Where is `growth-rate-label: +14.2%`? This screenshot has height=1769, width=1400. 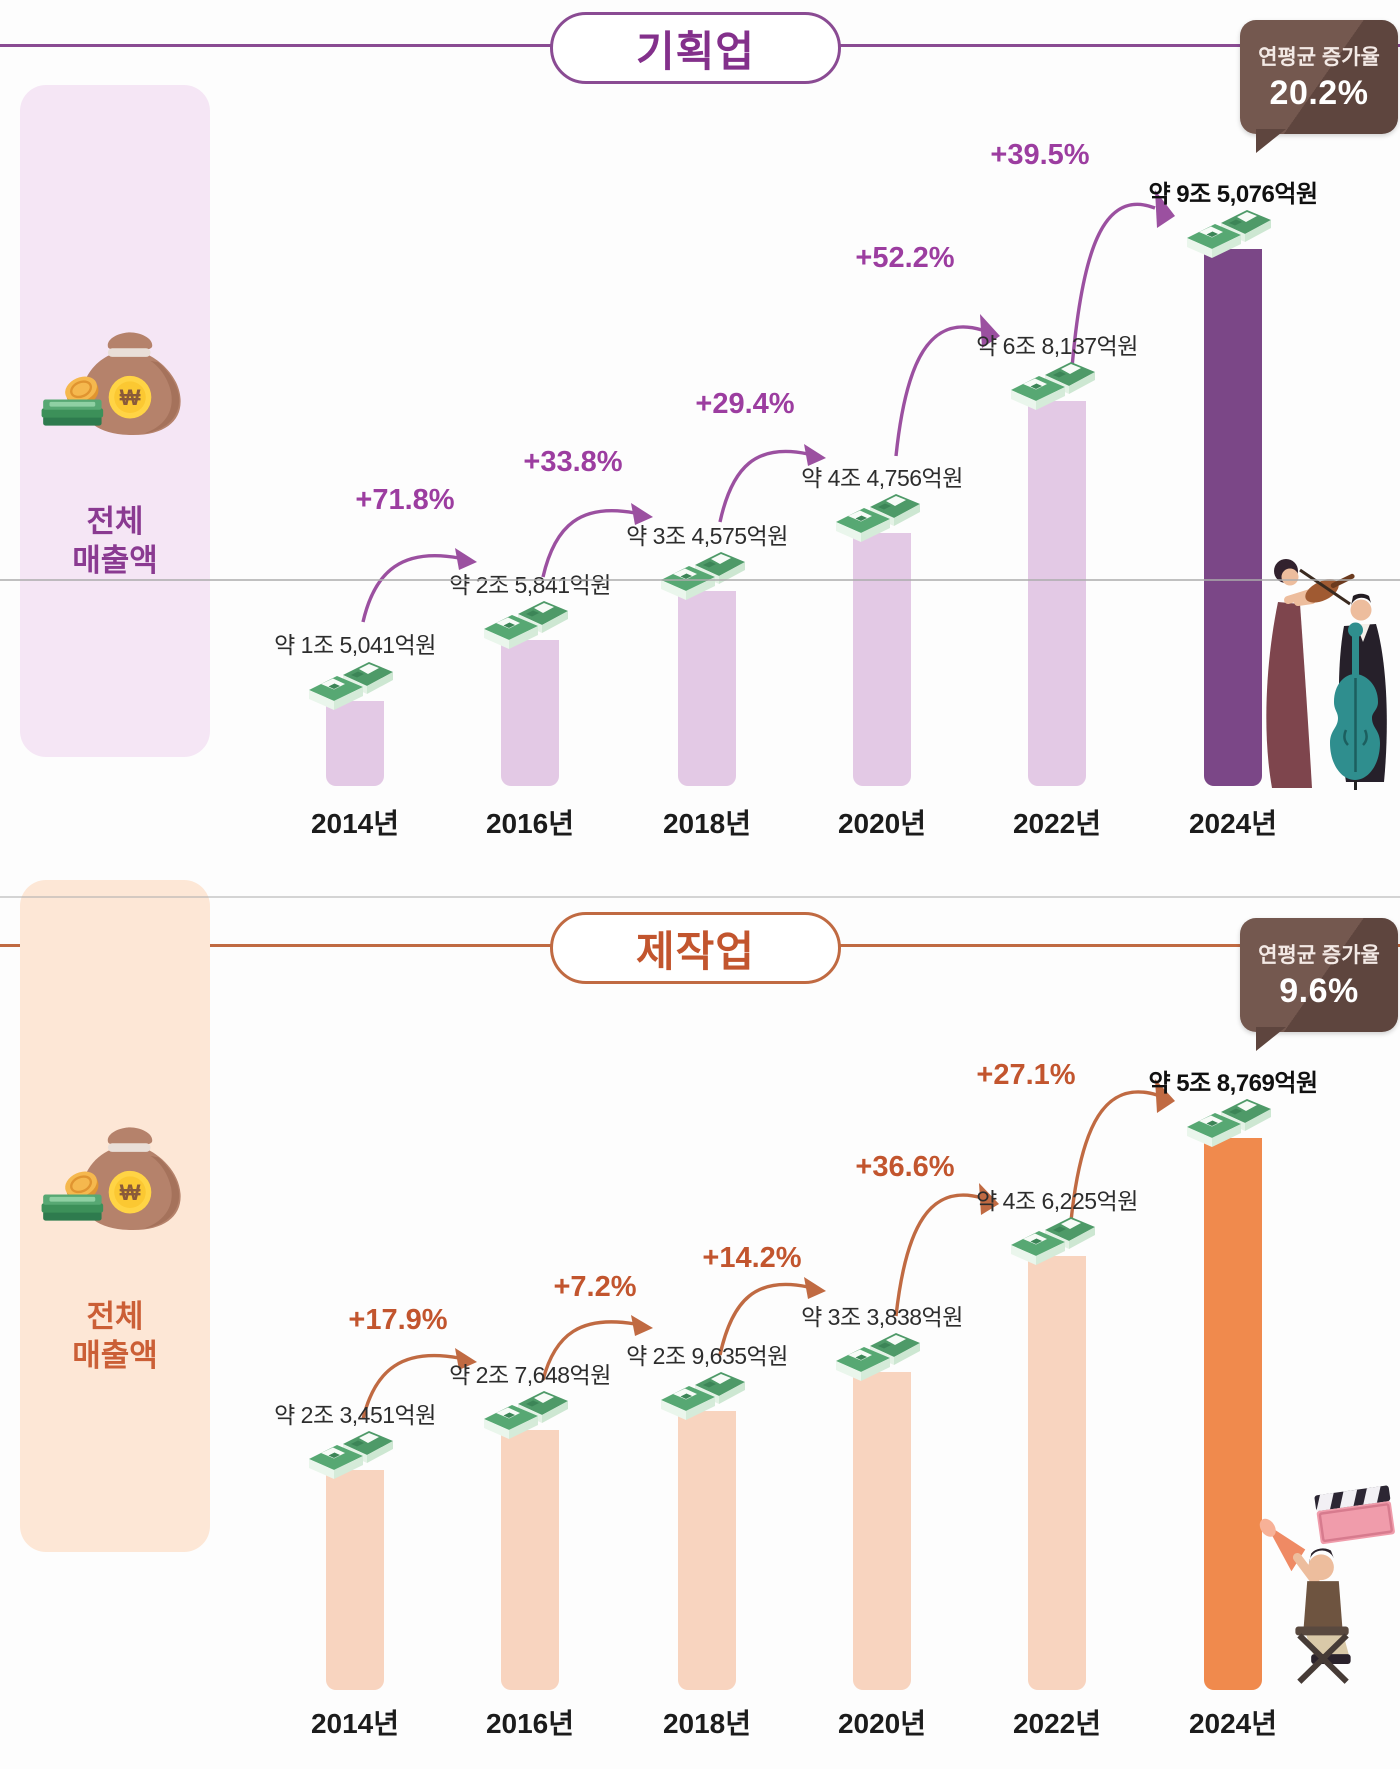
growth-rate-label: +14.2% is located at coordinates (752, 1258).